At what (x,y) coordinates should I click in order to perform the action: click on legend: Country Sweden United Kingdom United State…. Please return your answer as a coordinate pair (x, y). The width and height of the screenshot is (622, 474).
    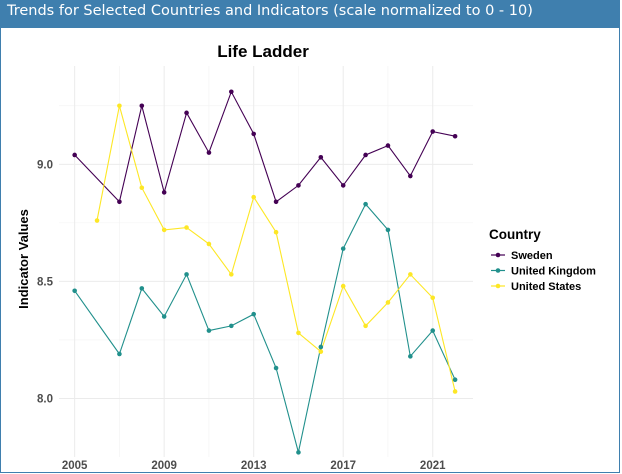
    Looking at the image, I should click on (542, 260).